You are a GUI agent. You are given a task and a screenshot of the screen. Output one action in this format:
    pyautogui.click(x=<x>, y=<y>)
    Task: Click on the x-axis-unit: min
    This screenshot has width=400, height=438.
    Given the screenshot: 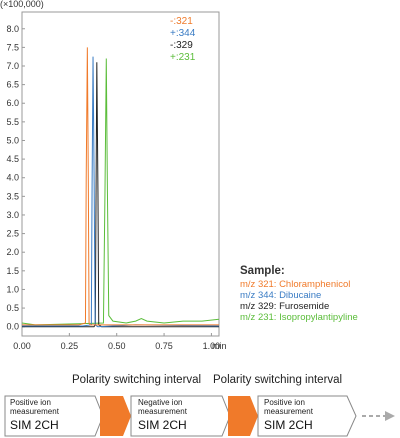 What is the action you would take?
    pyautogui.click(x=219, y=346)
    